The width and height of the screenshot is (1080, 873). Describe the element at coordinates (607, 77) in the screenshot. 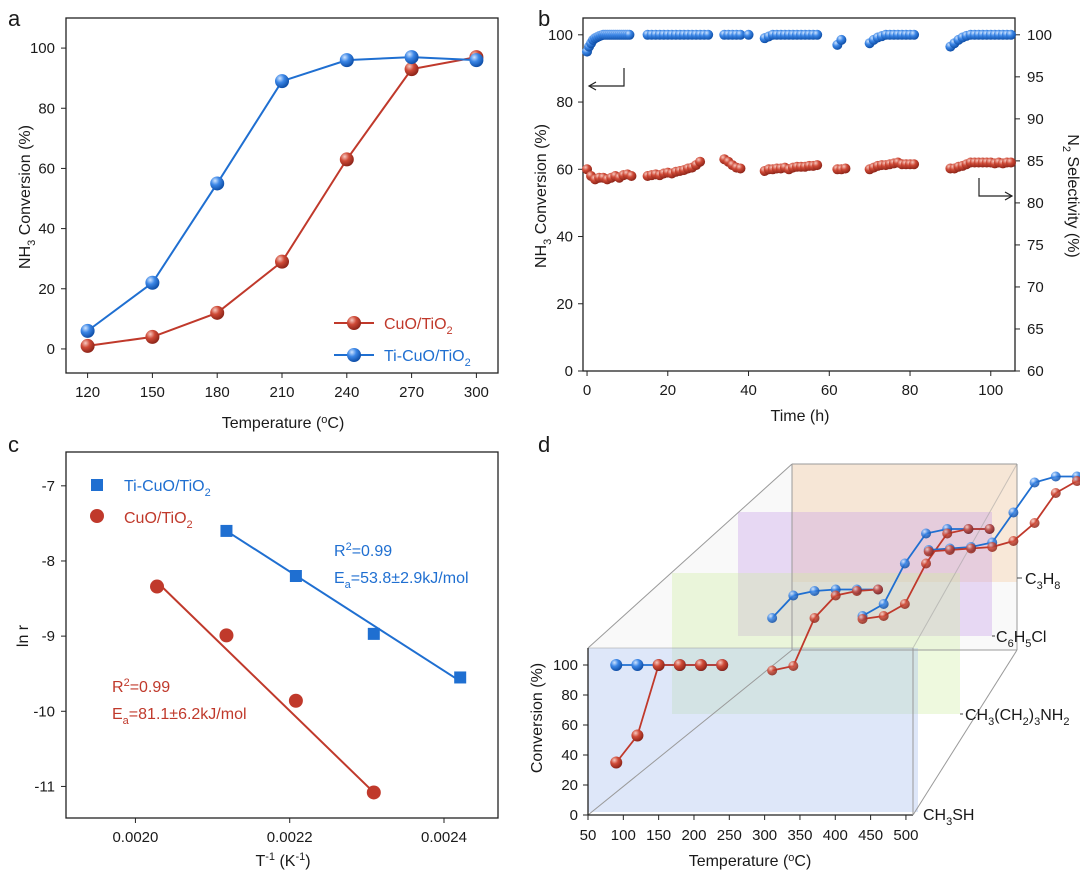

I see `left-axis-arrow` at that location.